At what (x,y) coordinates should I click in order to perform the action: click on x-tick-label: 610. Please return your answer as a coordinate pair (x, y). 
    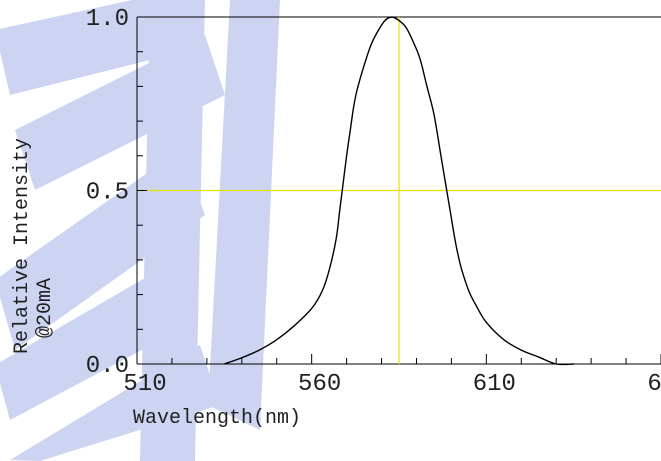
    Looking at the image, I should click on (494, 384).